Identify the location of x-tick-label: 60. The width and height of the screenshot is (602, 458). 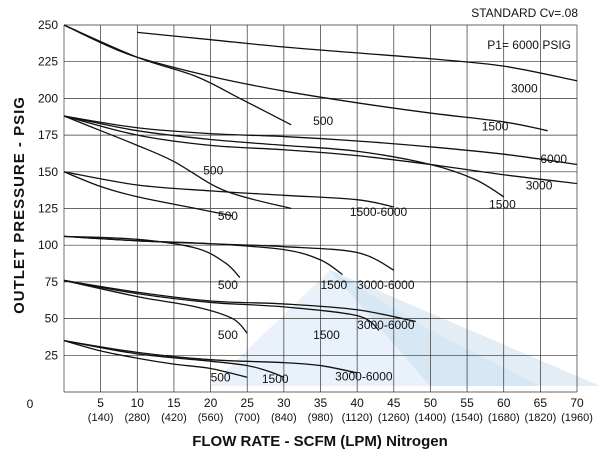
(504, 403).